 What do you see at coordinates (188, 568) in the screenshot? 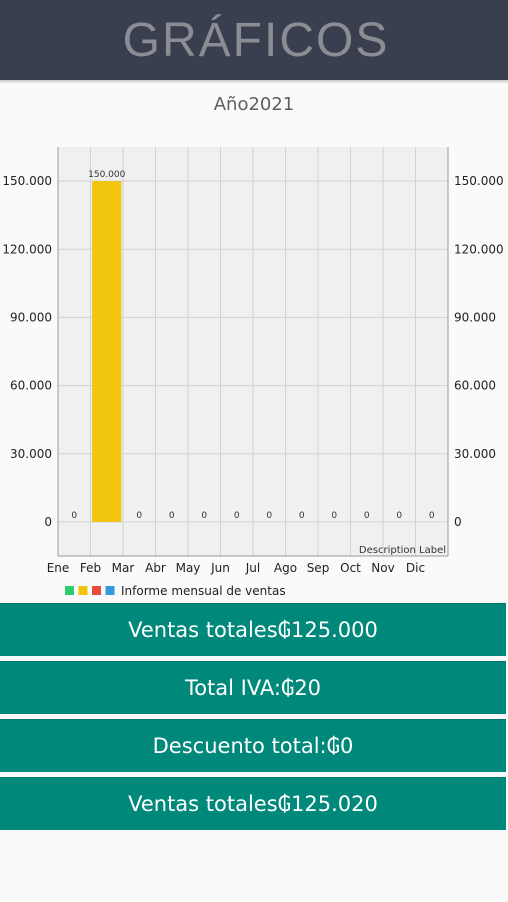
I see `x-tick-label: May` at bounding box center [188, 568].